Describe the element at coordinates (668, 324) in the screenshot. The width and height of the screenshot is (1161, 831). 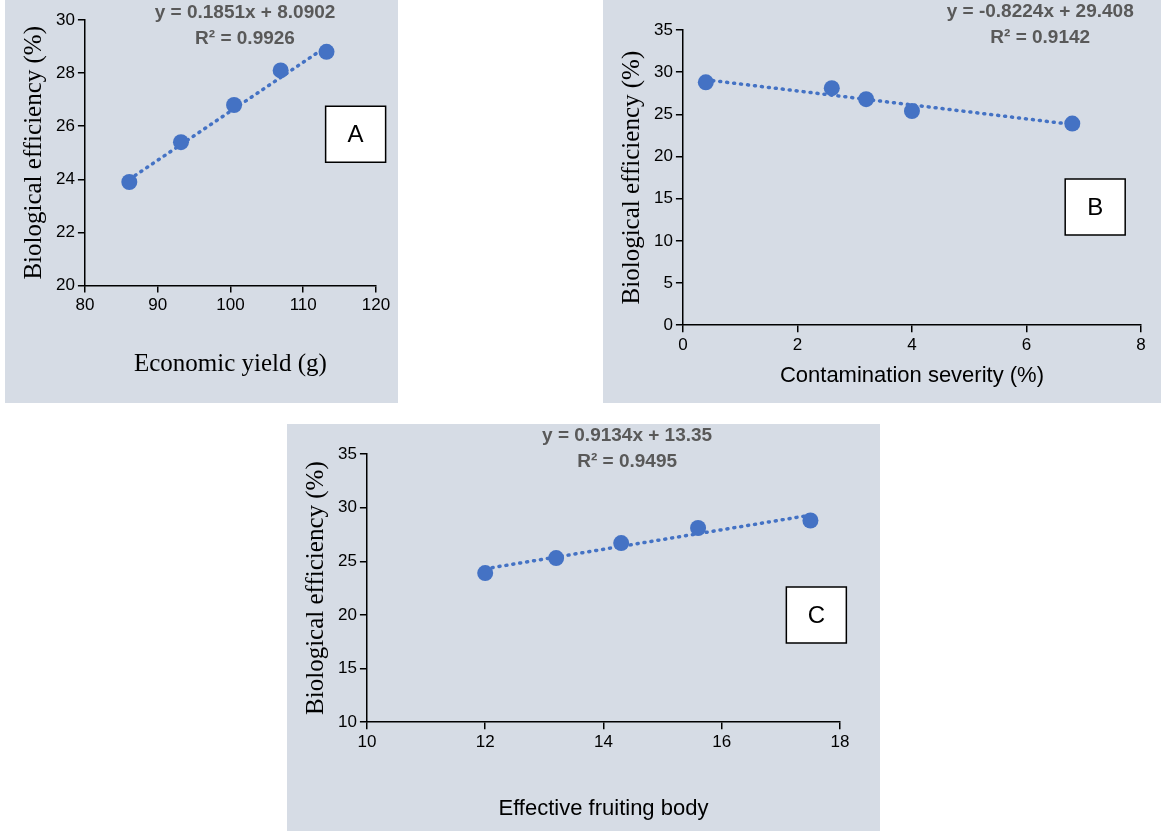
I see `y-tick-label: 0` at that location.